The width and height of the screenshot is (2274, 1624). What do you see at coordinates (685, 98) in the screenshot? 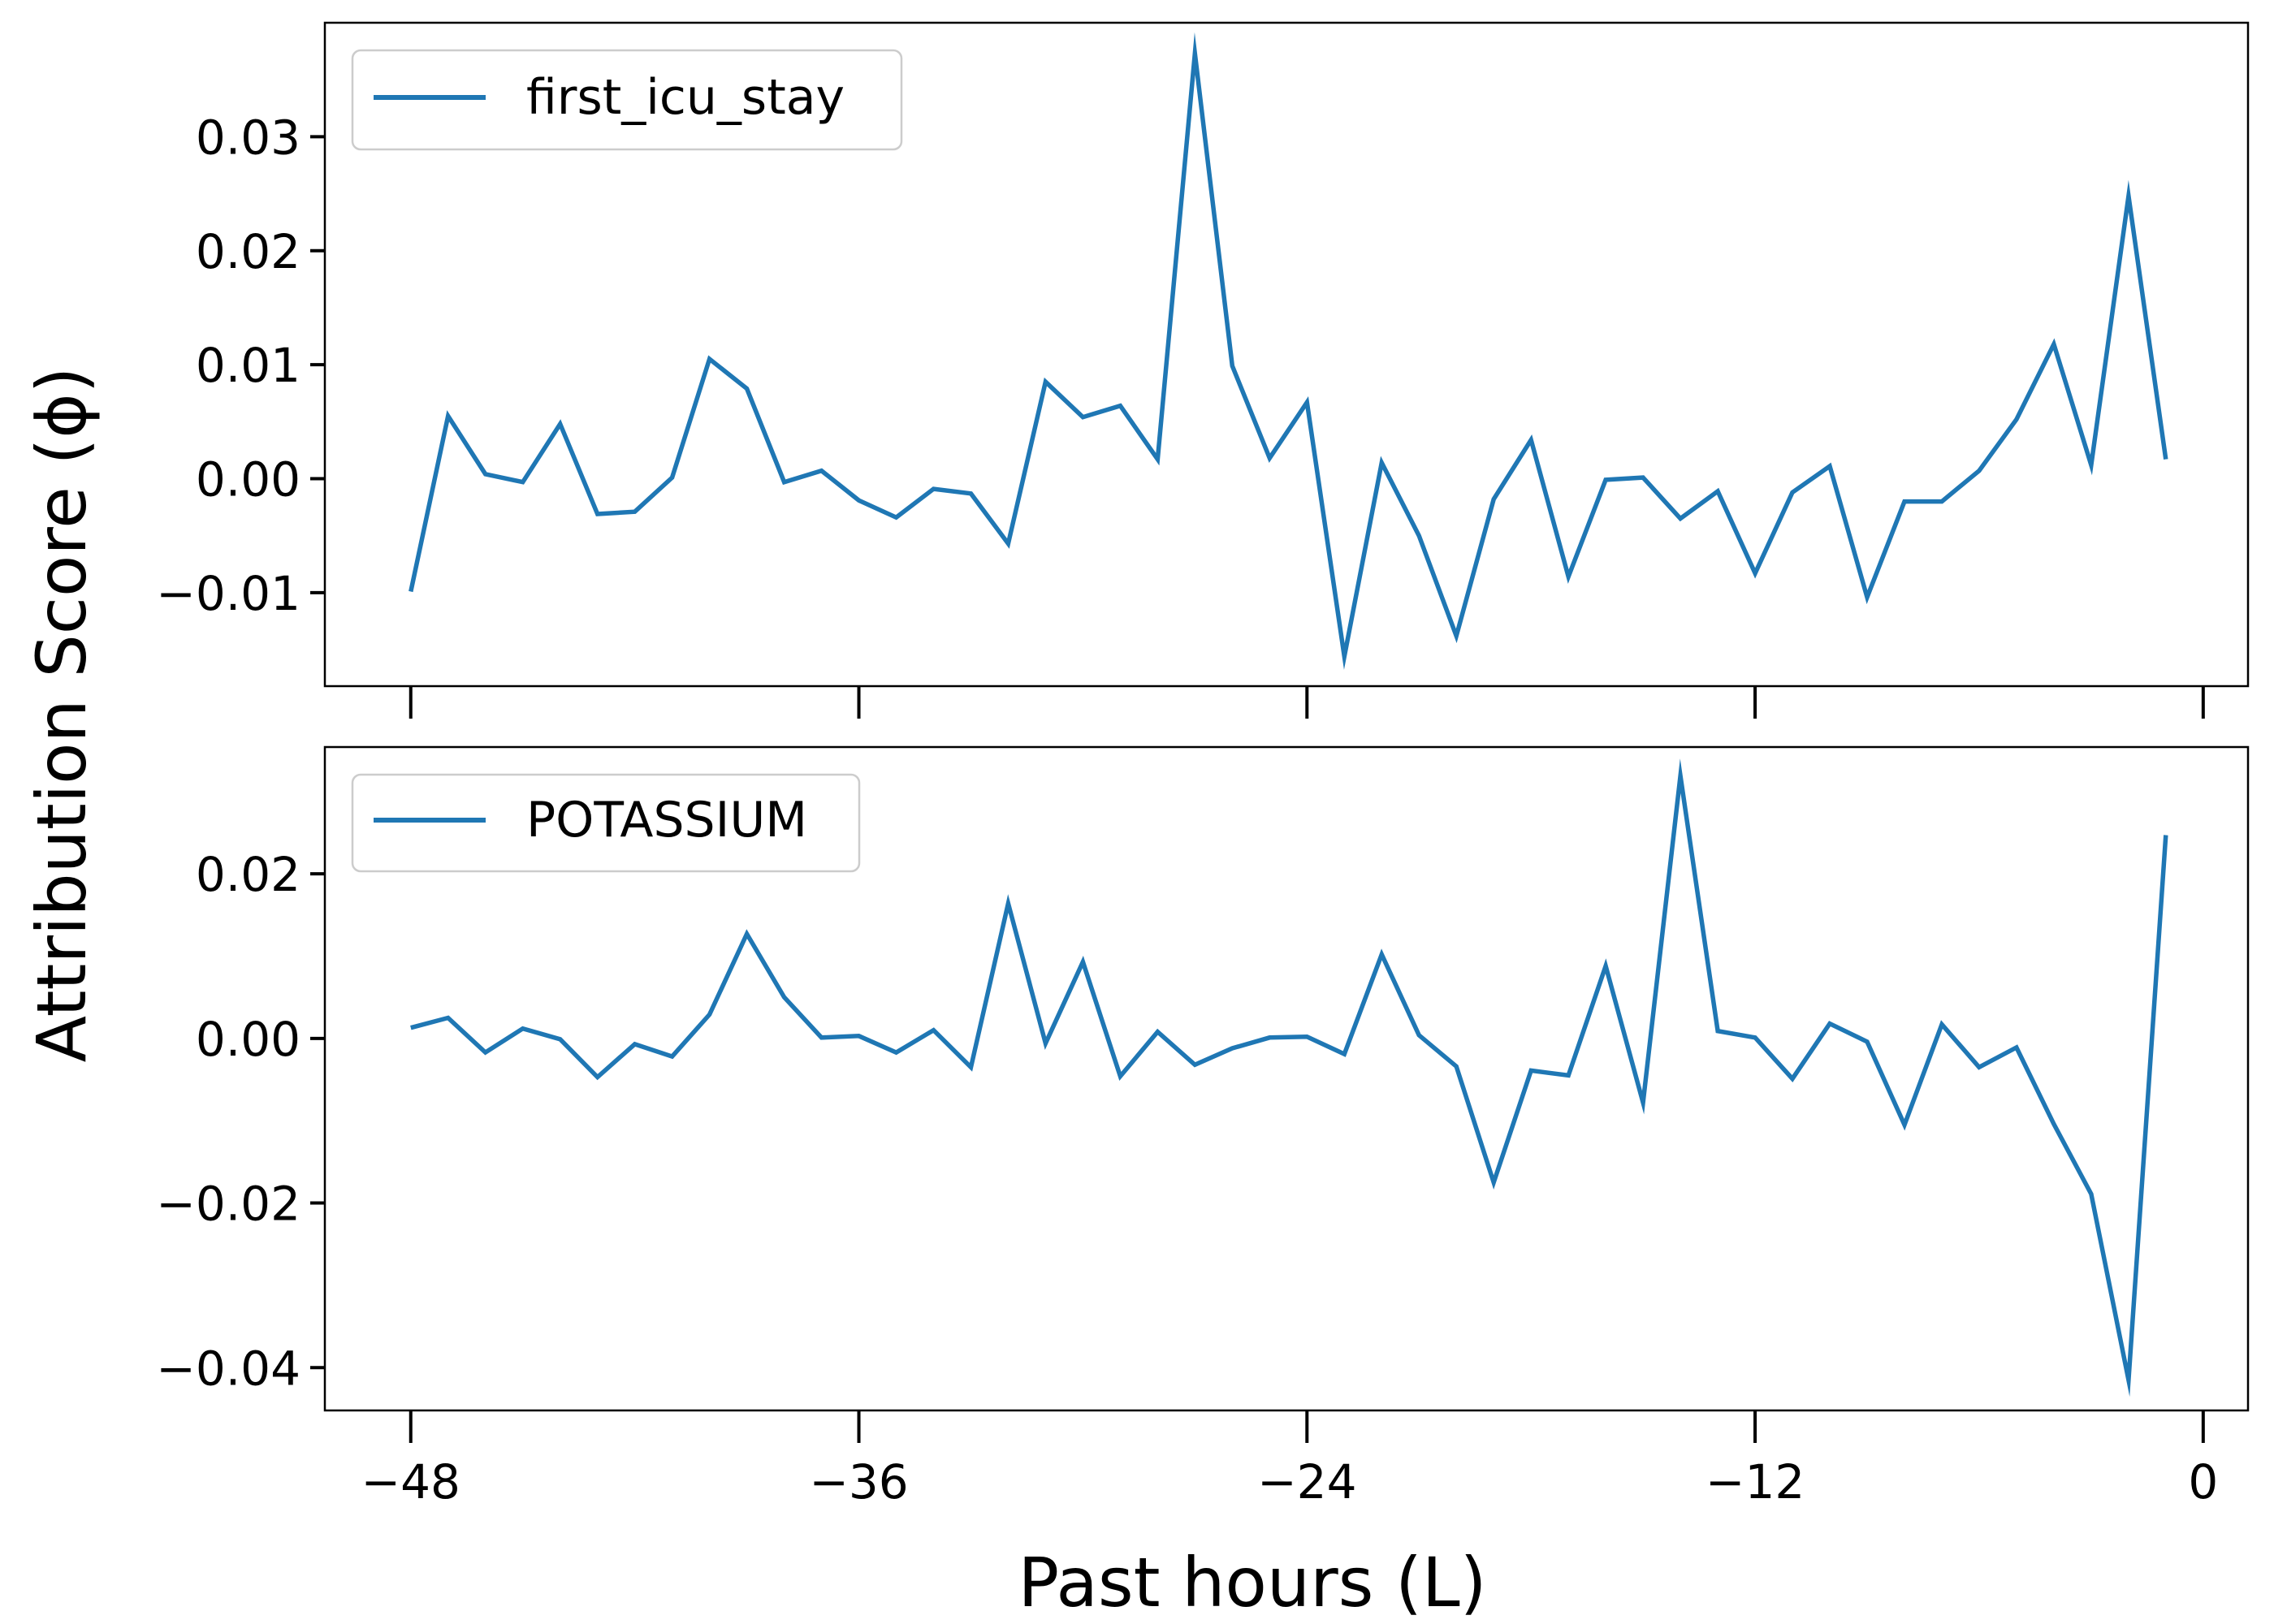
I see `top-legend-label: first_icu_stay` at bounding box center [685, 98].